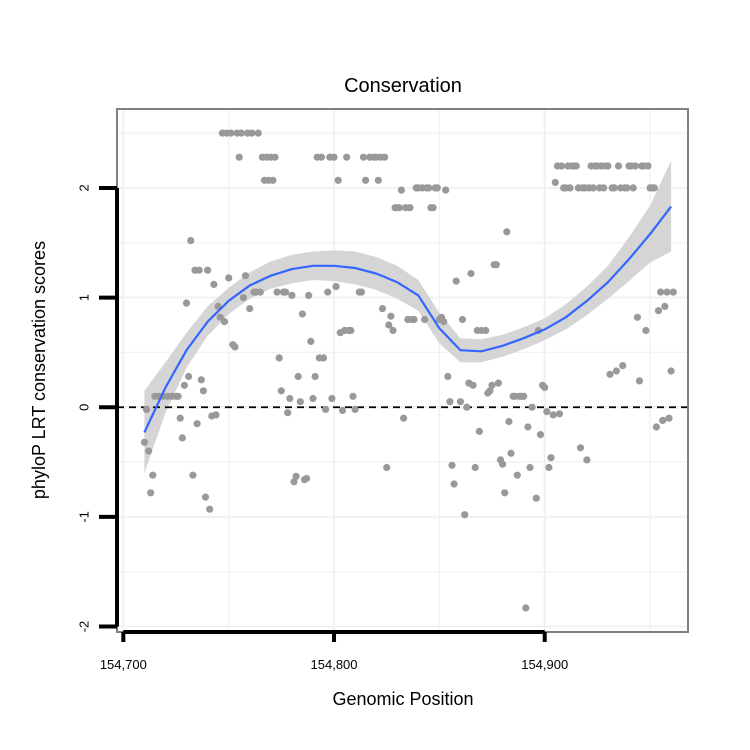 The image size is (750, 750). What do you see at coordinates (334, 664) in the screenshot?
I see `x-tick-label: 154,800` at bounding box center [334, 664].